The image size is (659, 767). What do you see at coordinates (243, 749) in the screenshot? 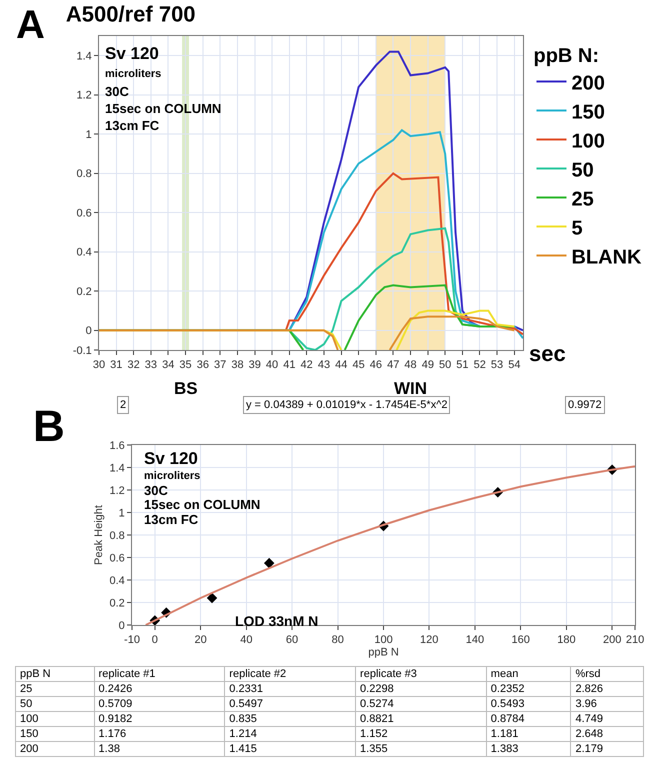
I see `text: 1.415` at bounding box center [243, 749].